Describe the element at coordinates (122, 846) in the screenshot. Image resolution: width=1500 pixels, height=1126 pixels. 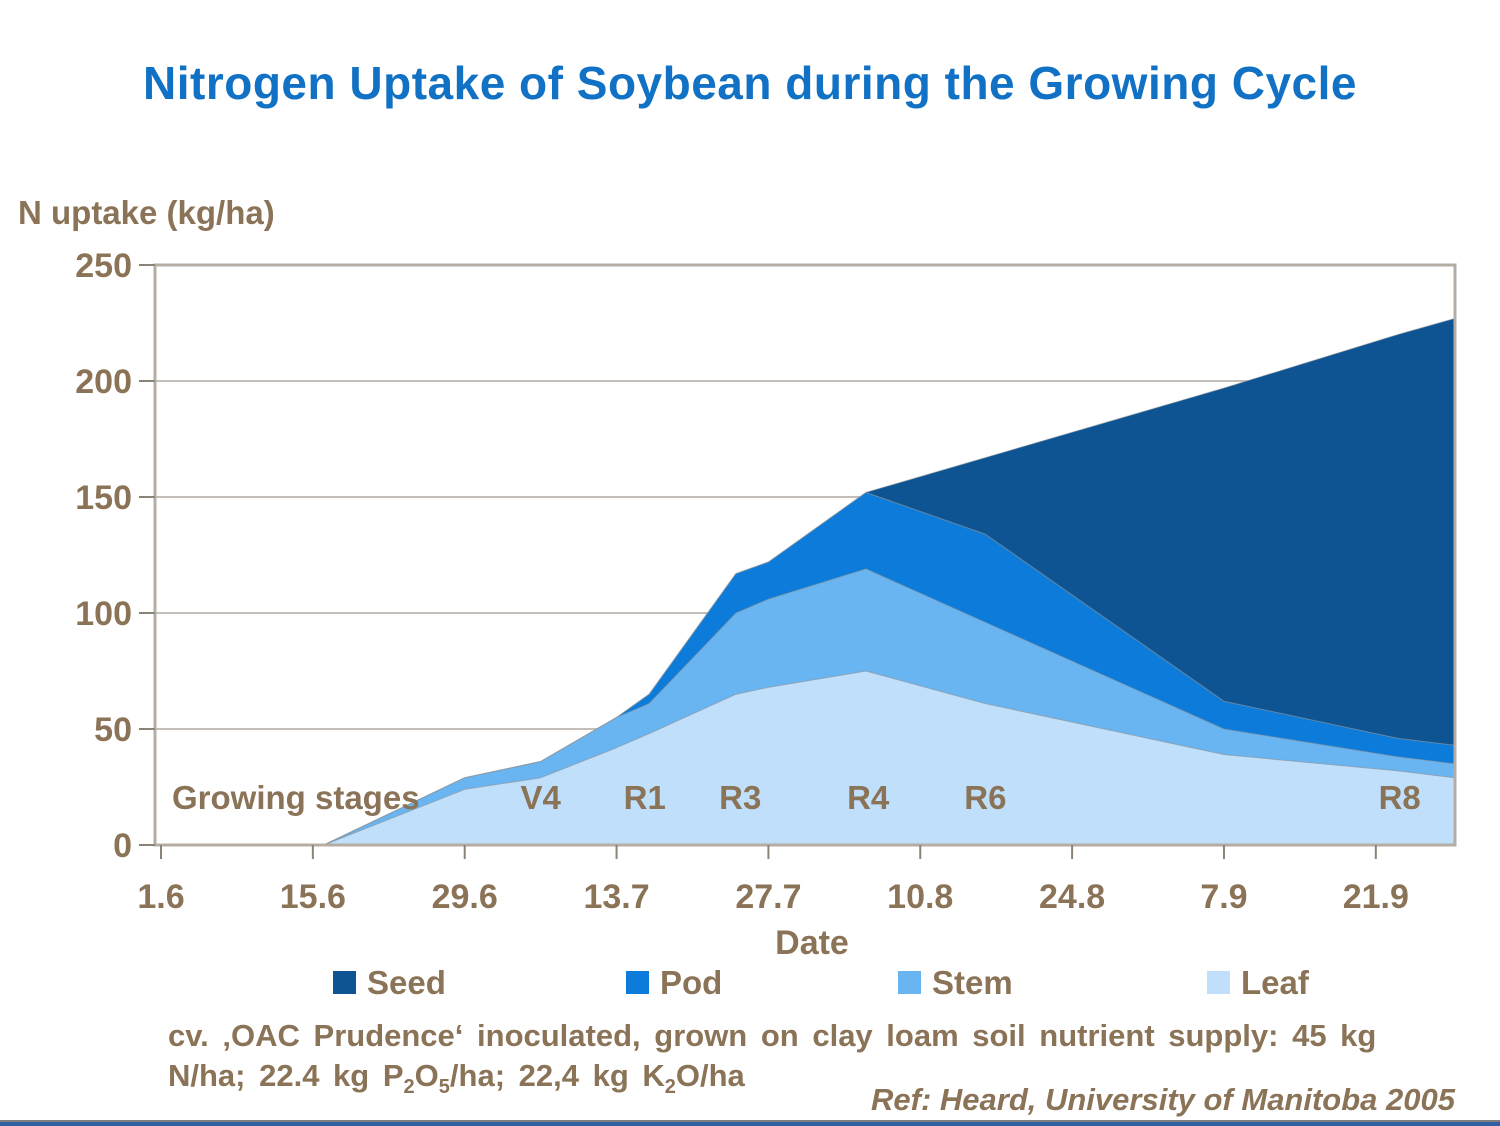
I see `y-tick-label: 0` at that location.